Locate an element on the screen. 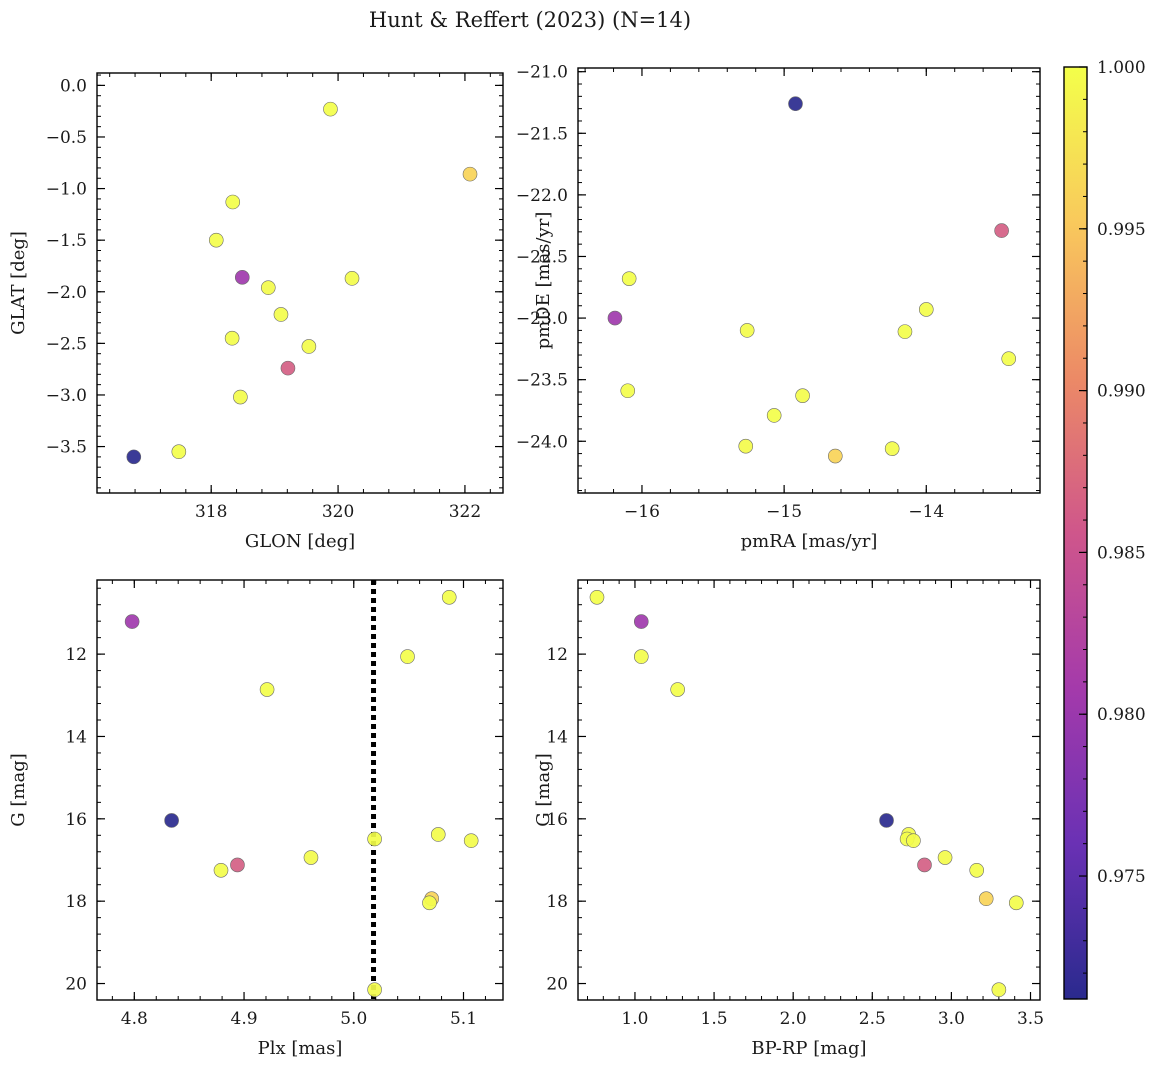 The height and width of the screenshot is (1067, 1161). colorbar-gradient is located at coordinates (1075, 533).